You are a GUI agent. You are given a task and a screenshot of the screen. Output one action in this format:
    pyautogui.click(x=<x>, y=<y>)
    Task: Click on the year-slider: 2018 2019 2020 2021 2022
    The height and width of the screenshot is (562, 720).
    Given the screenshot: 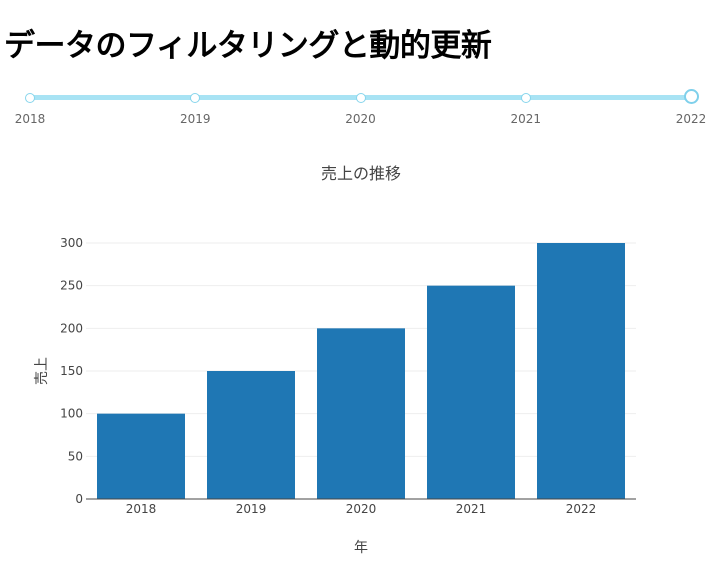 What is the action you would take?
    pyautogui.click(x=360, y=107)
    